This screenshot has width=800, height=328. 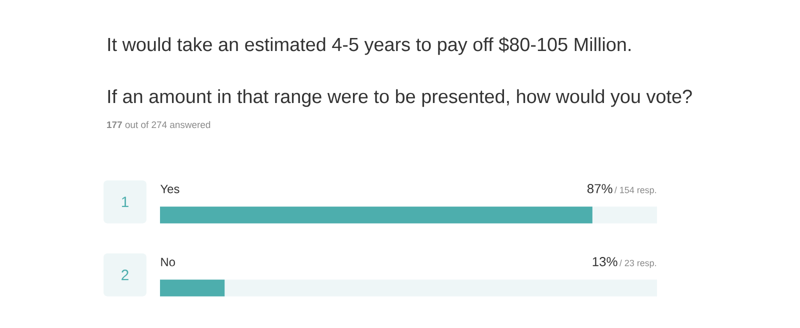 What do you see at coordinates (599, 189) in the screenshot?
I see `data-label: 87%` at bounding box center [599, 189].